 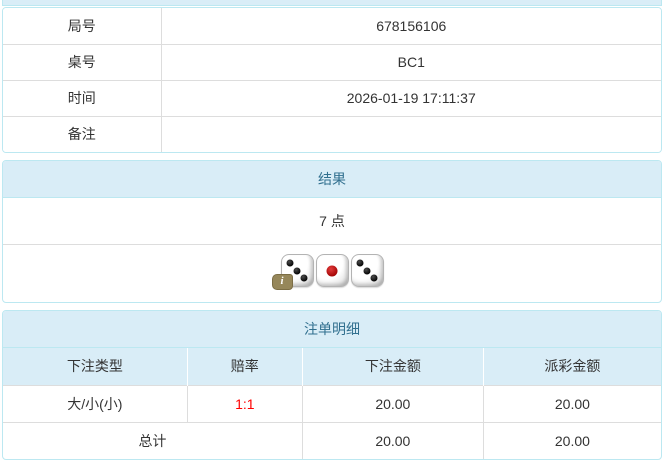 I want to click on dice-group: i, so click(x=328, y=272).